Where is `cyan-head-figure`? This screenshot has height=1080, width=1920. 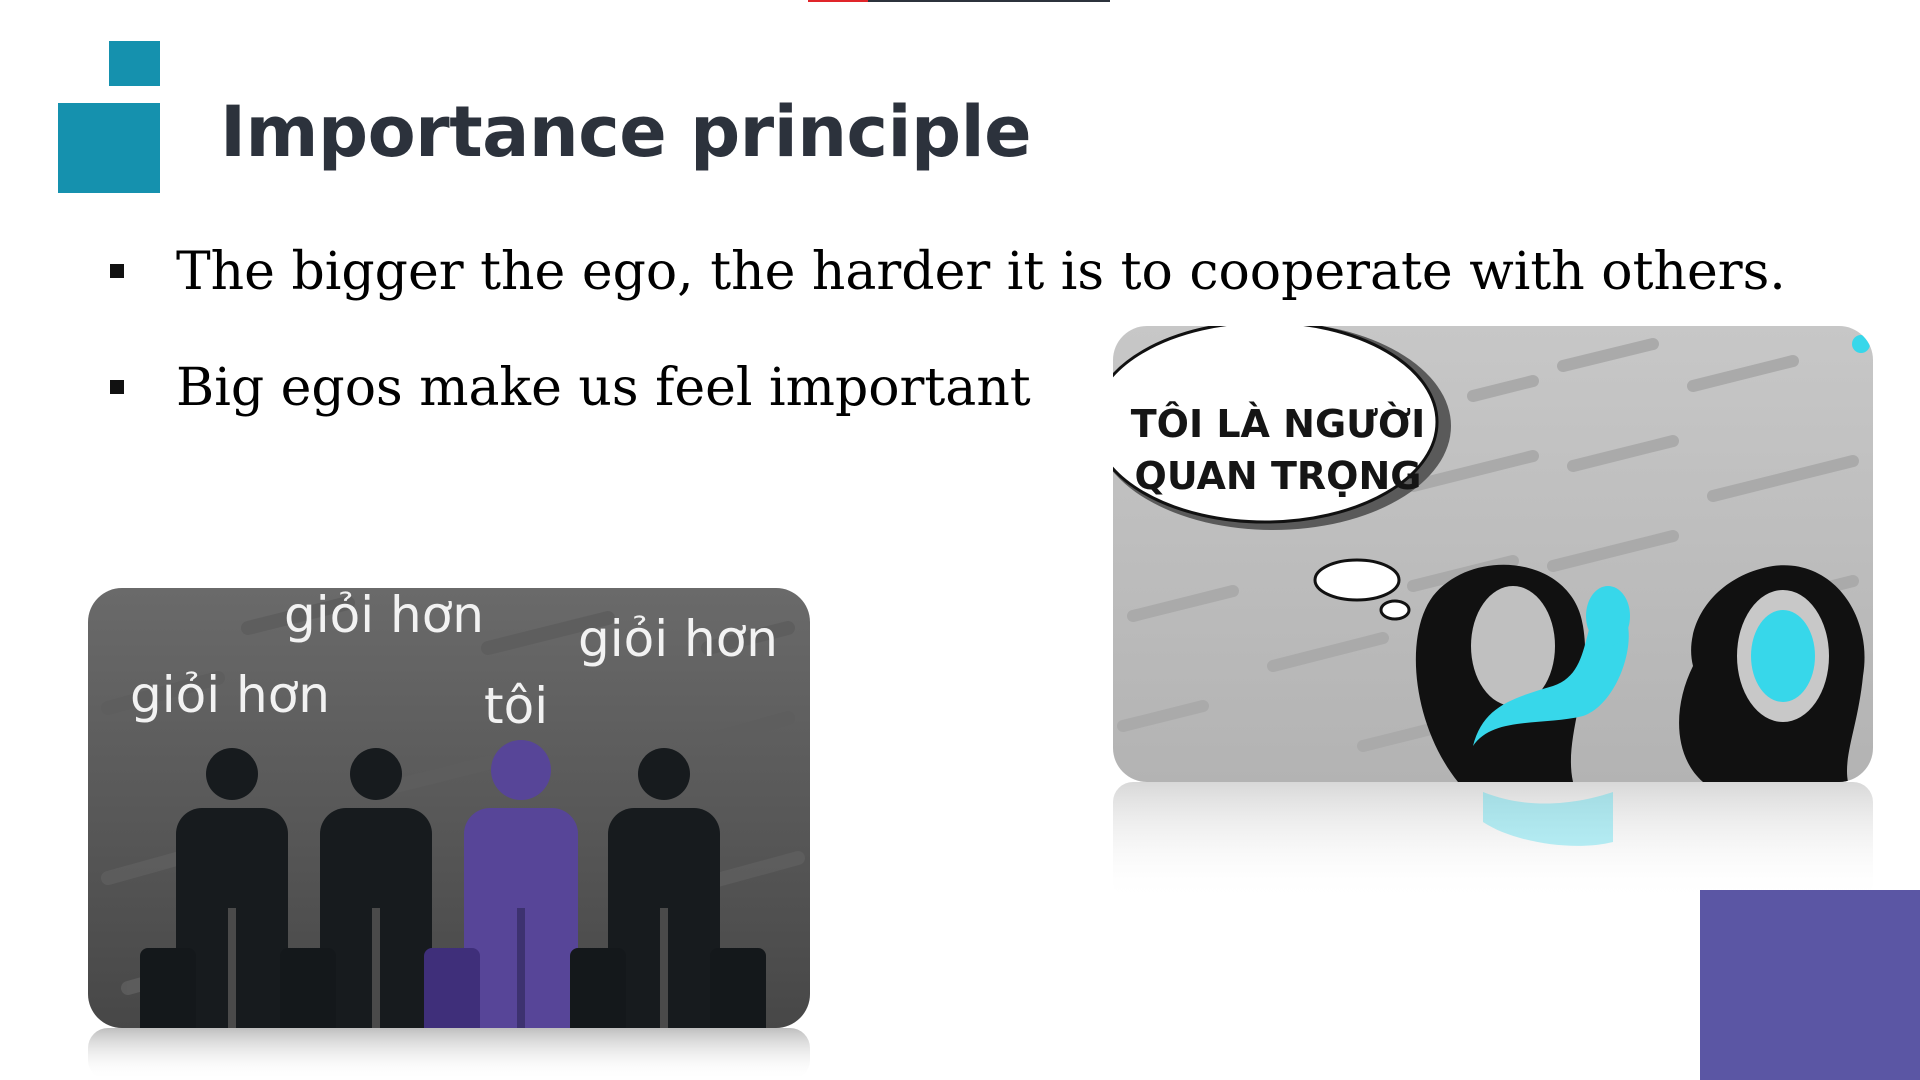
cyan-head-figure is located at coordinates (1783, 656).